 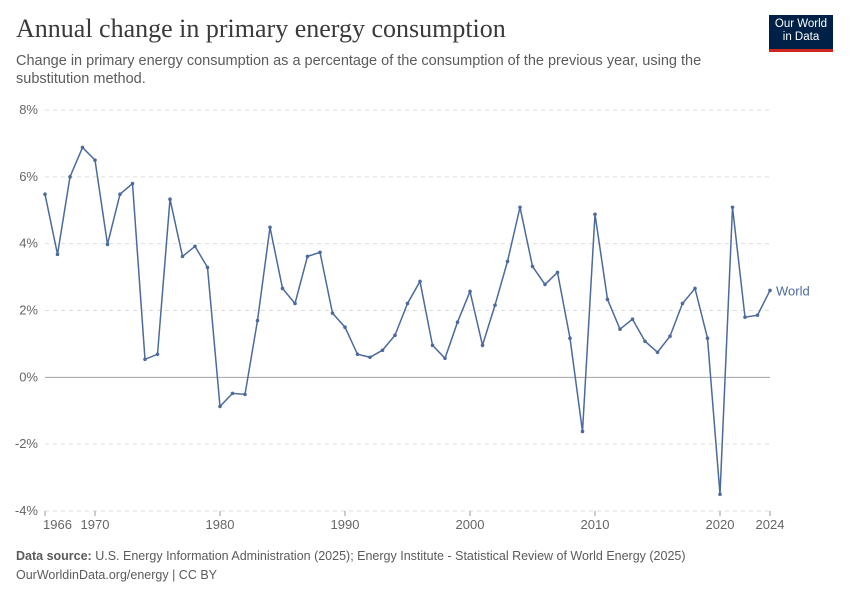 I want to click on owid-logo: Our World in Data, so click(x=801, y=33).